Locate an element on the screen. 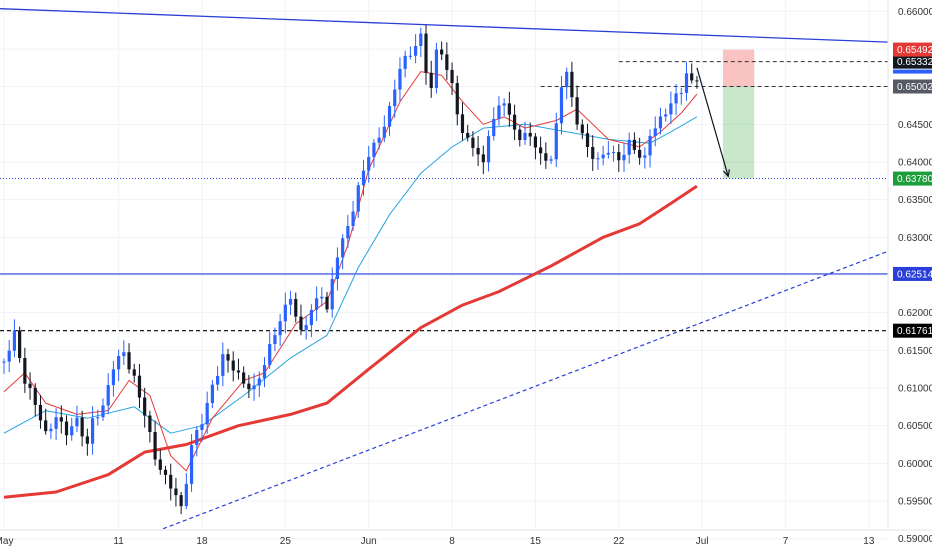 This screenshot has width=932, height=550. price-tag-label: 0.63780 is located at coordinates (914, 179).